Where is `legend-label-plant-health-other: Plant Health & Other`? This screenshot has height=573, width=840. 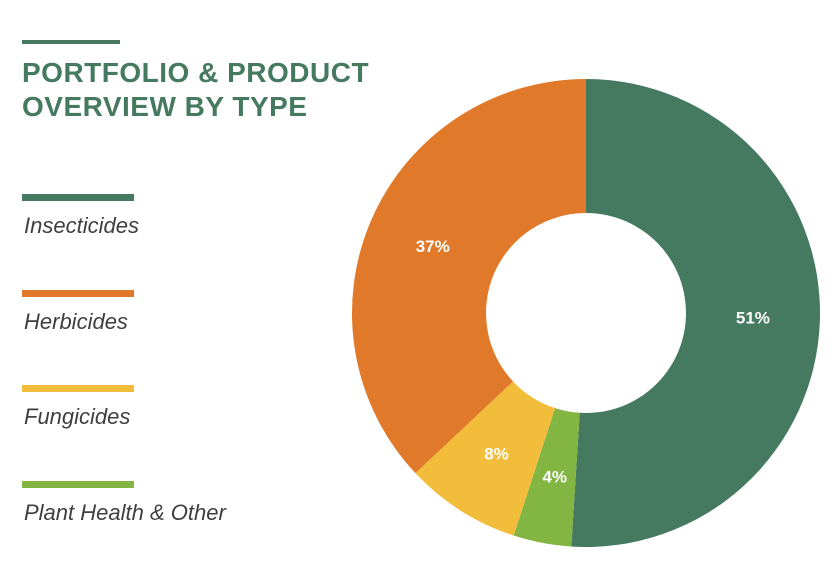 legend-label-plant-health-other: Plant Health & Other is located at coordinates (125, 512).